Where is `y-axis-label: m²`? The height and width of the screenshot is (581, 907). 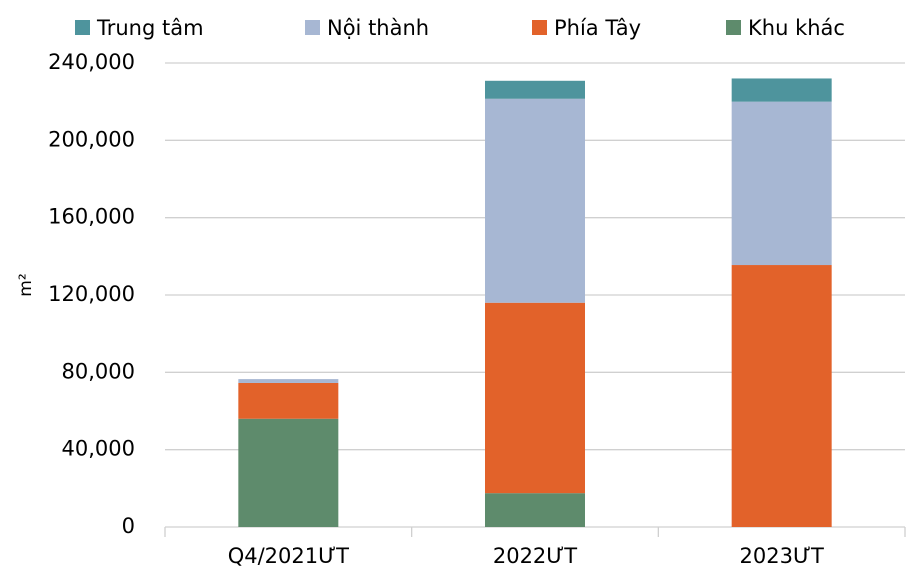 y-axis-label: m² is located at coordinates (26, 284).